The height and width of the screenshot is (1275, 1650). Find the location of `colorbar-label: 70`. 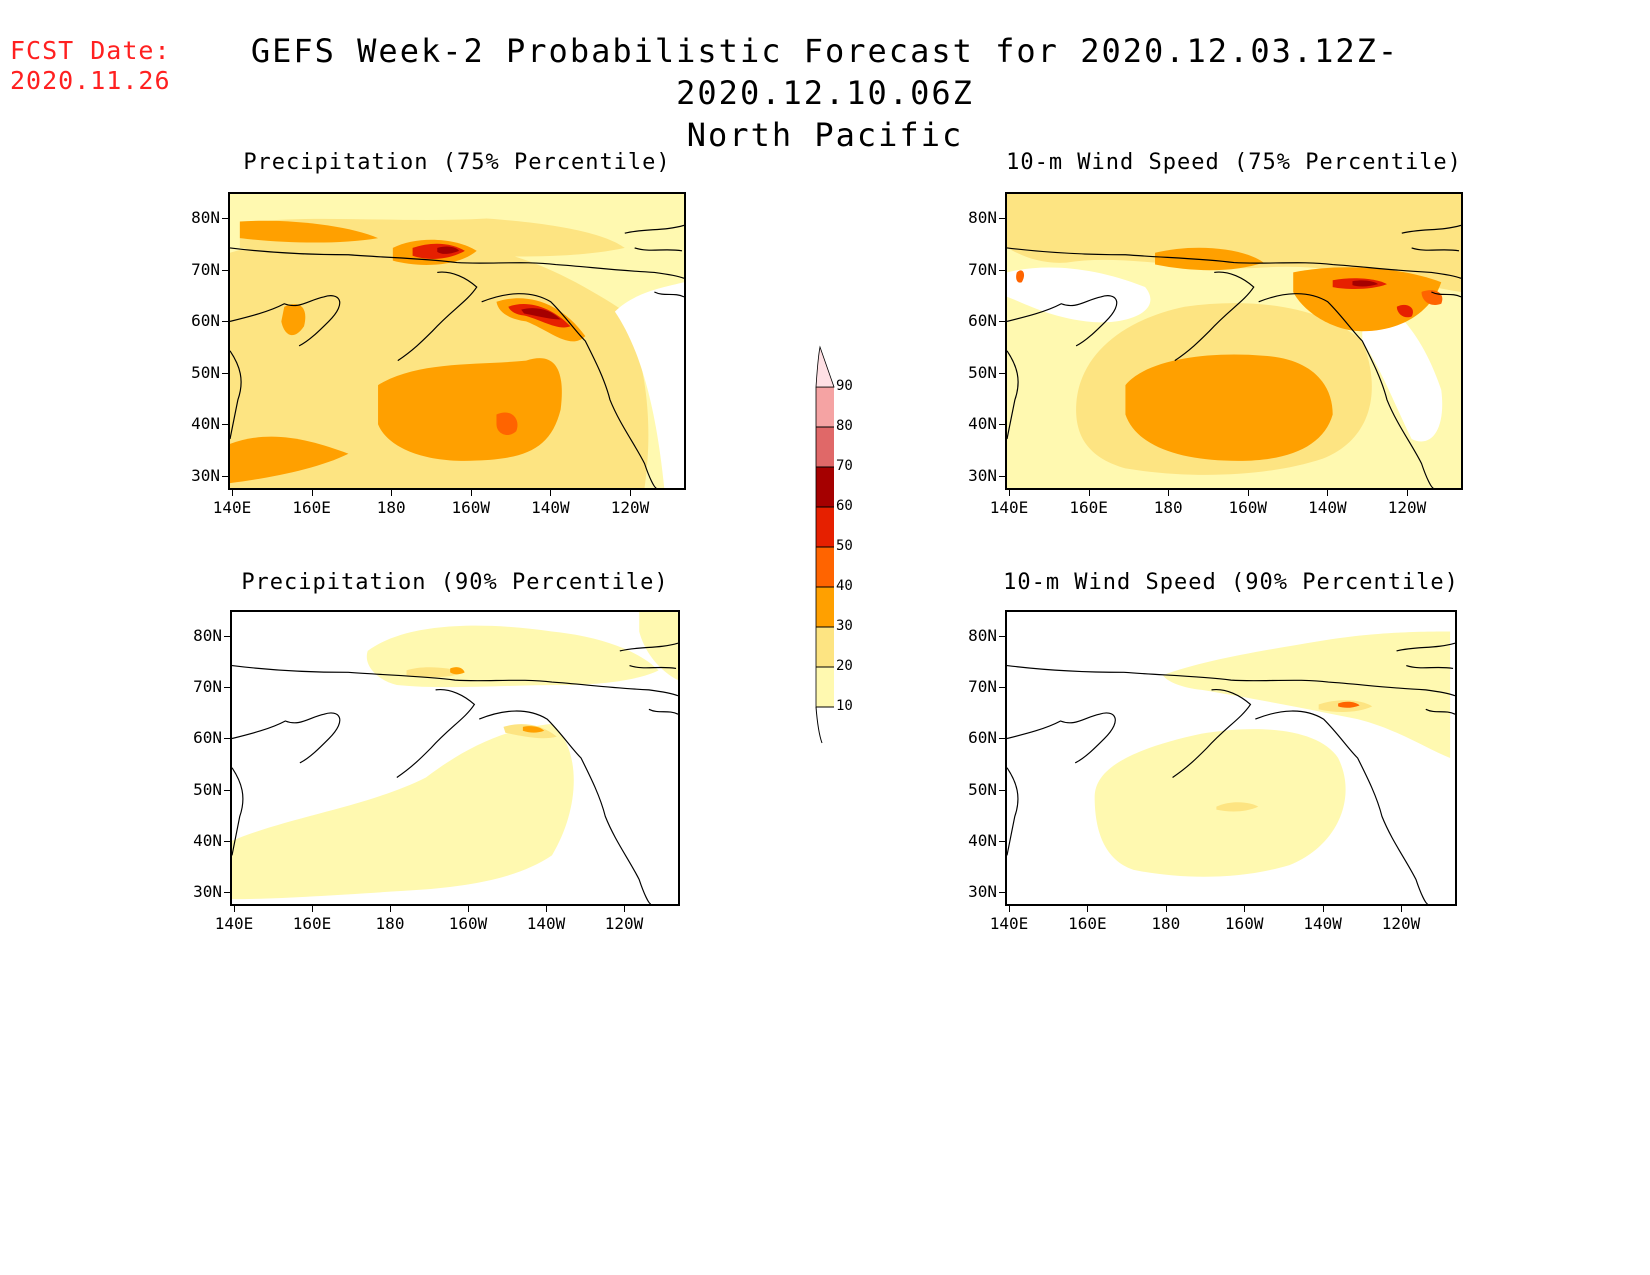

colorbar-label: 70 is located at coordinates (844, 466).